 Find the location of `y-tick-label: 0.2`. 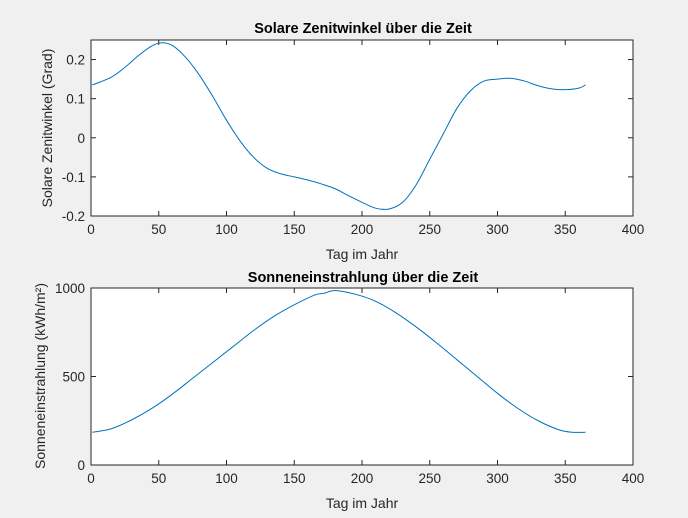

y-tick-label: 0.2 is located at coordinates (75, 60).